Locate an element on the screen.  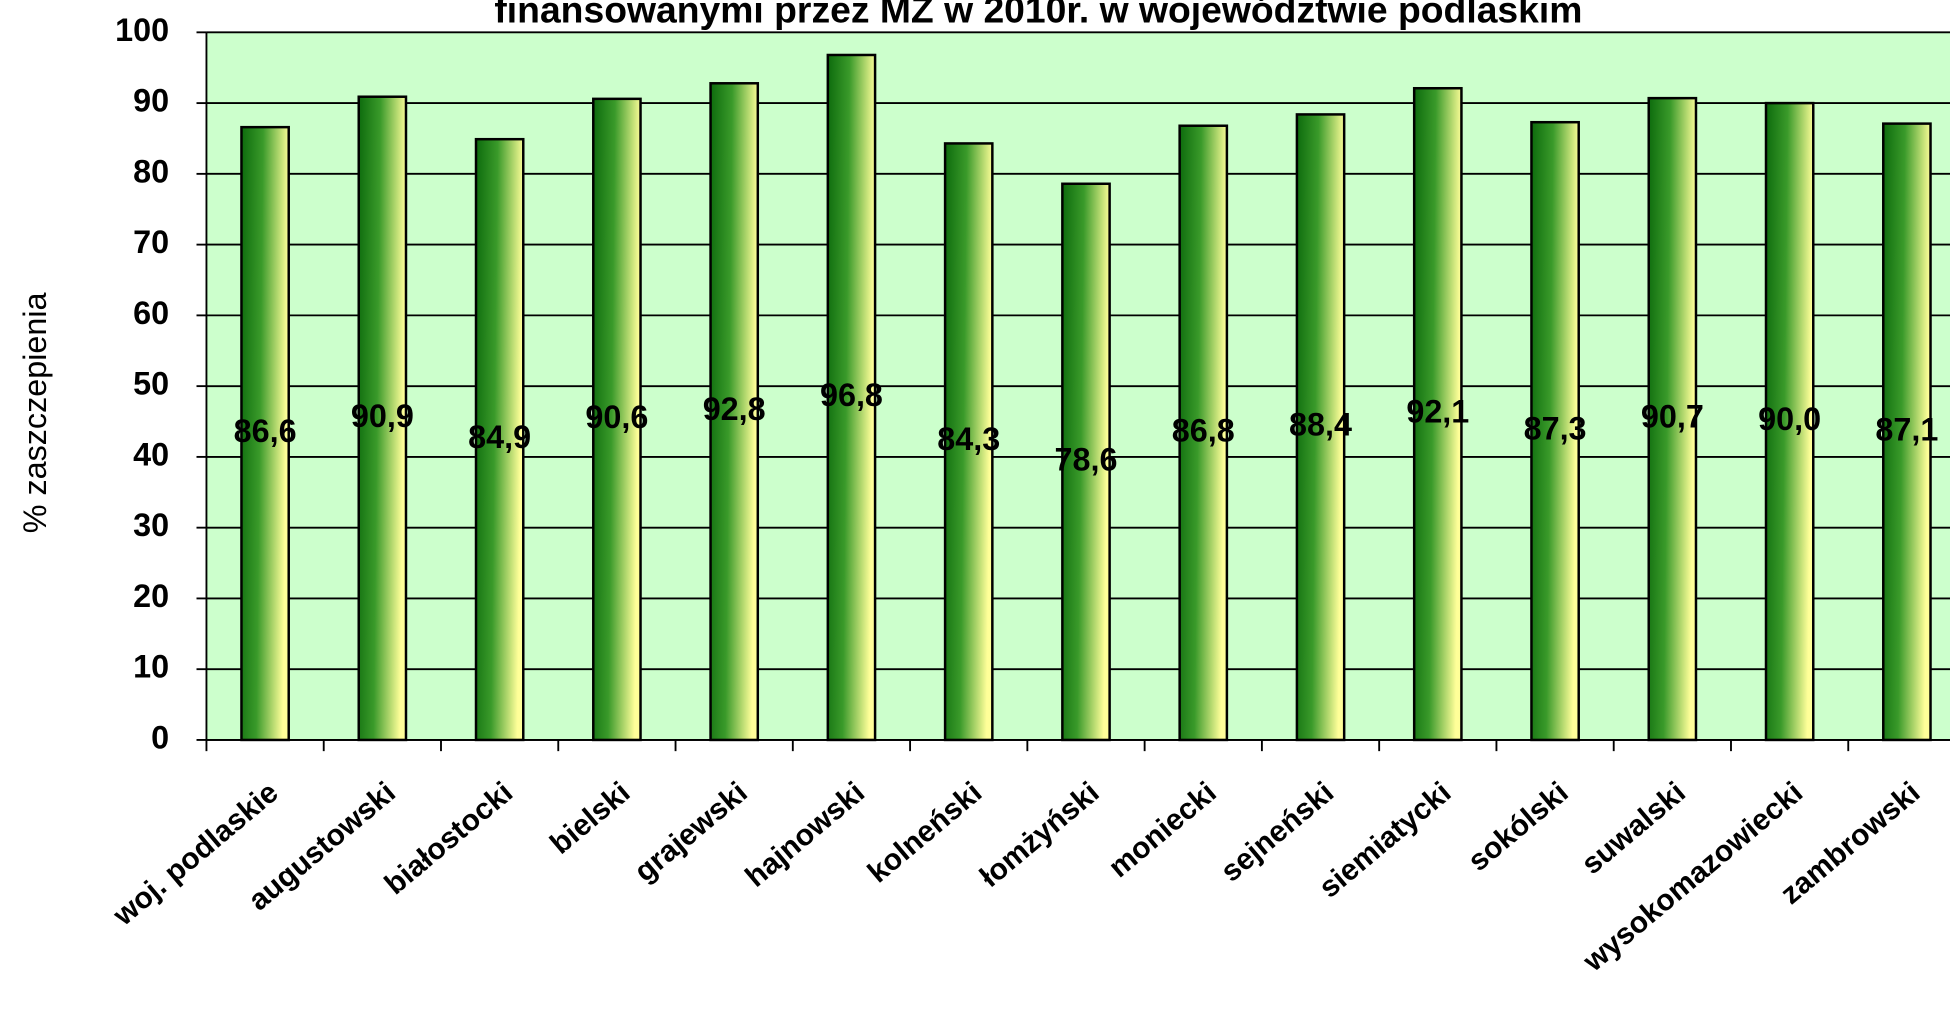
x-tick-label: grajewski is located at coordinates (690, 832).